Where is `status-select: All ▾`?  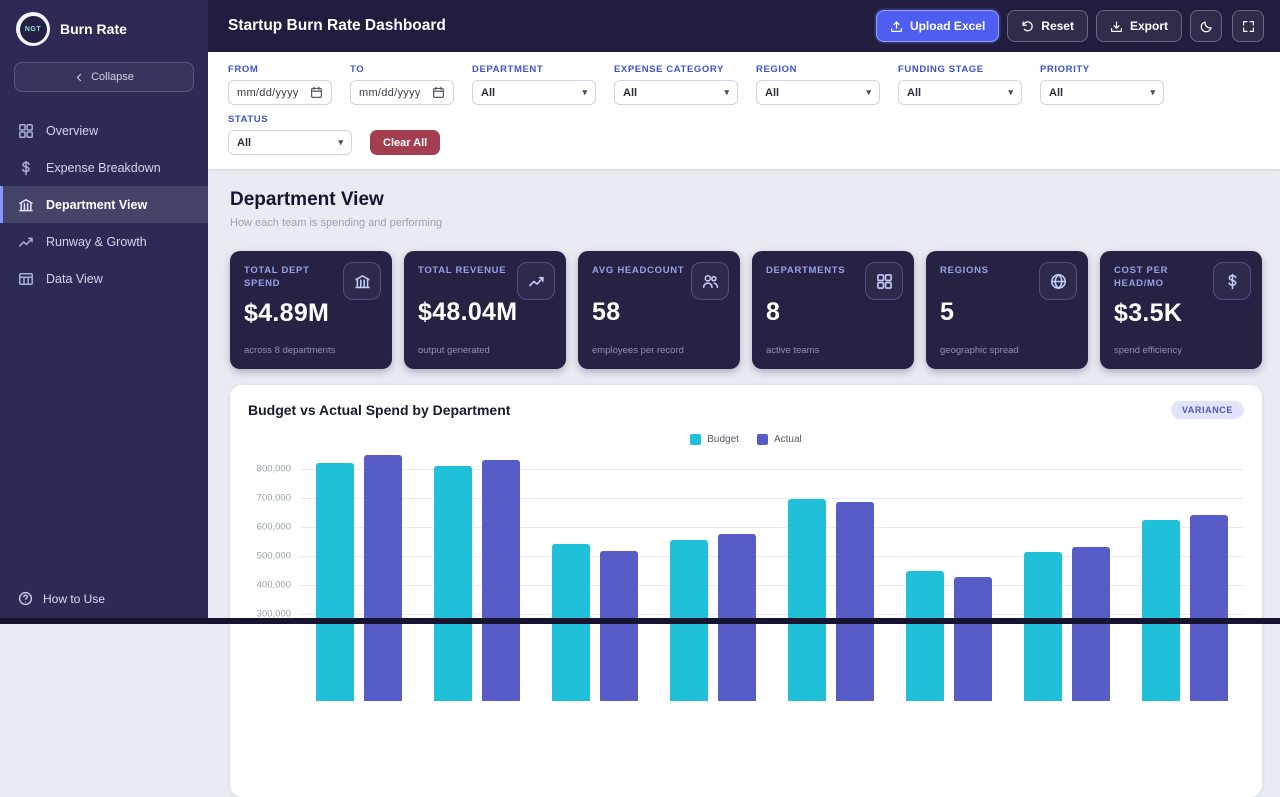 status-select: All ▾ is located at coordinates (290, 142).